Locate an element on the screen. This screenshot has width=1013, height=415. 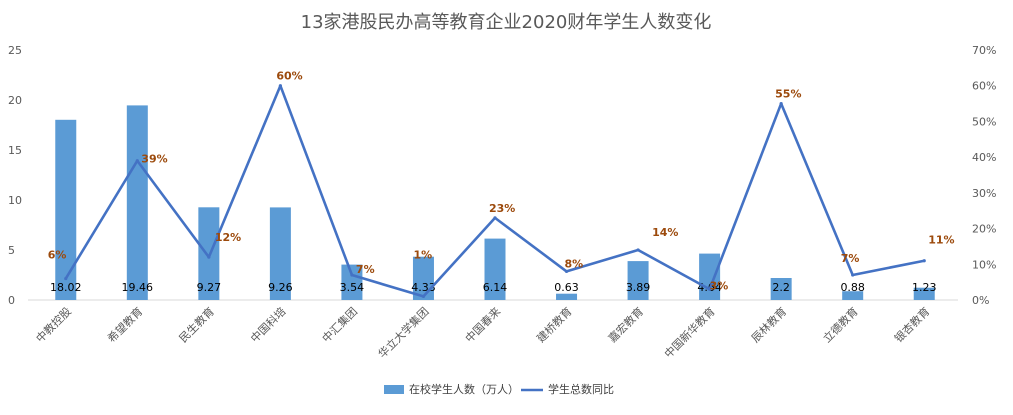
category-label: 华立大学集团 is located at coordinates (403, 332).